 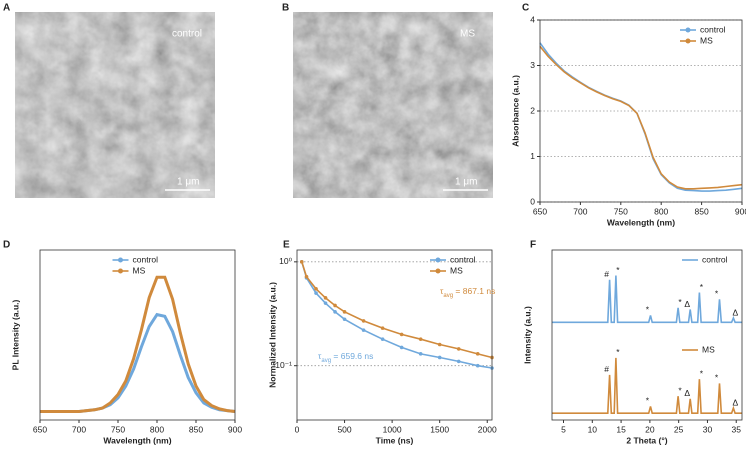 I want to click on annotation-text: = 659.6 ns, so click(x=352, y=356).